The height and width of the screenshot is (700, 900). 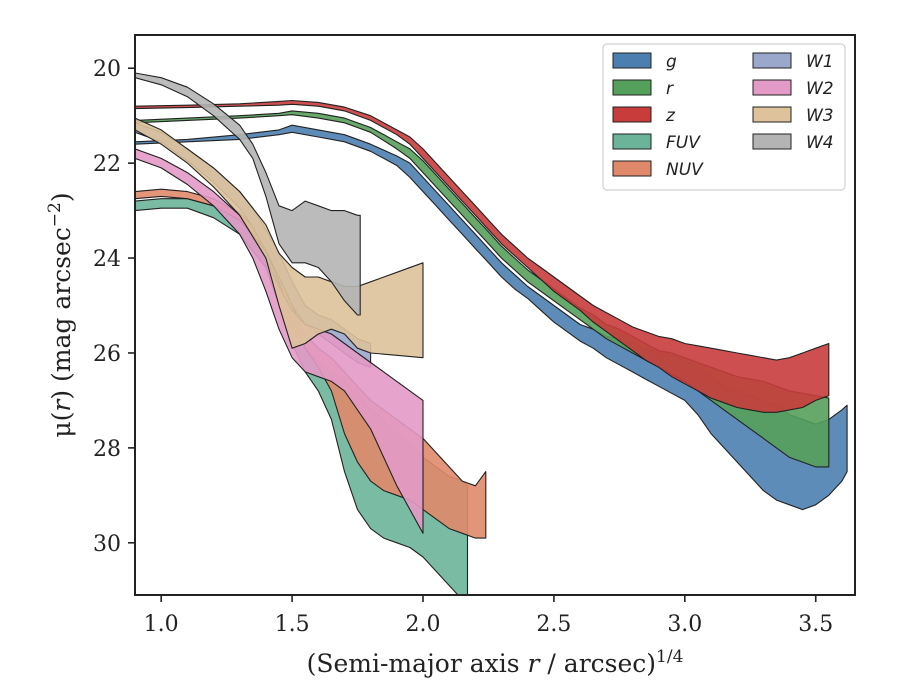 What do you see at coordinates (793, 116) in the screenshot?
I see `legend-item-w3: W3` at bounding box center [793, 116].